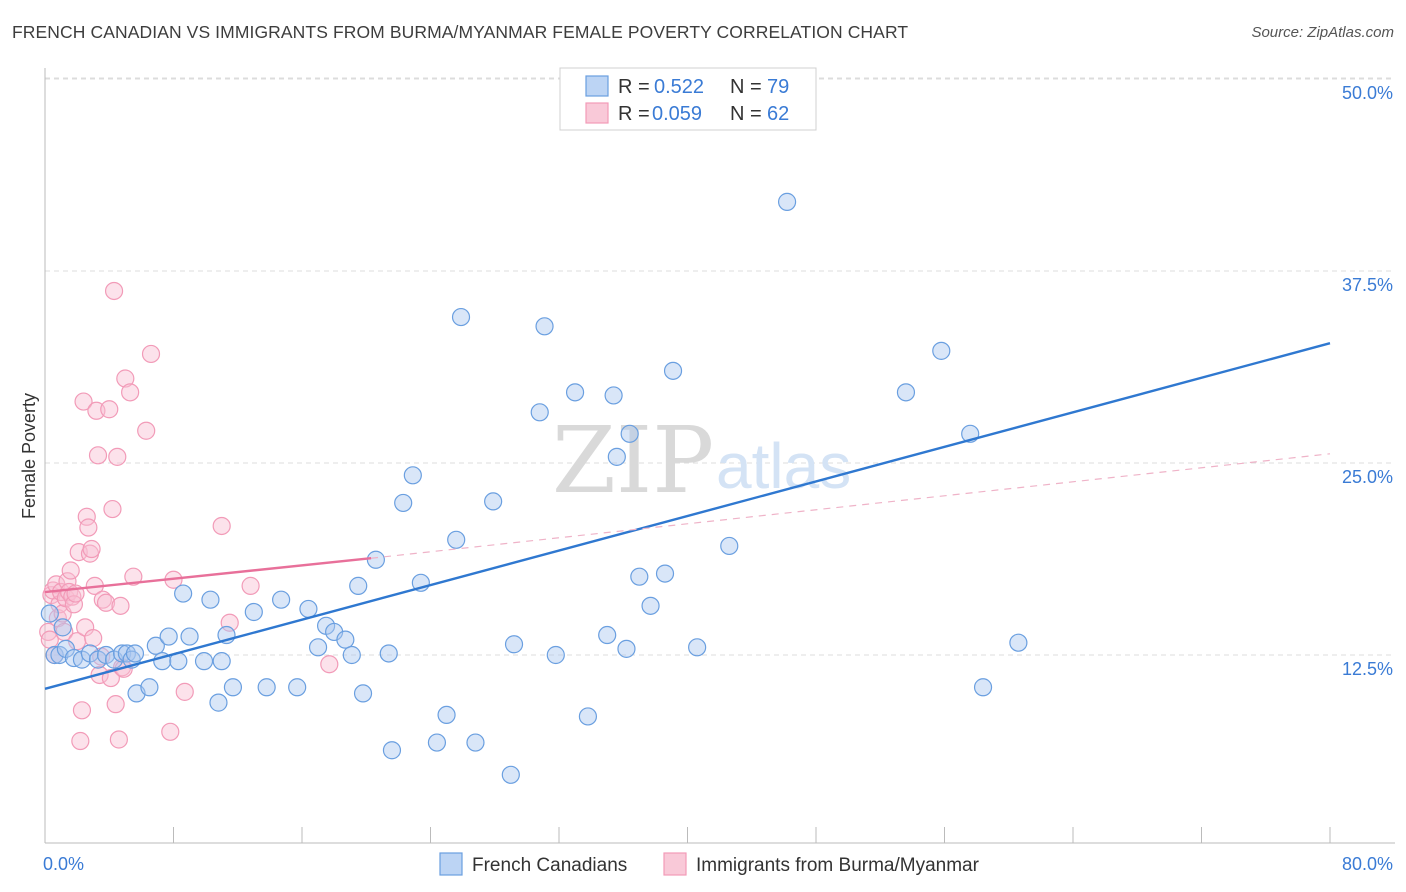 Image resolution: width=1406 pixels, height=892 pixels. Describe the element at coordinates (633, 460) in the screenshot. I see `watermark-zip: ZIP` at that location.